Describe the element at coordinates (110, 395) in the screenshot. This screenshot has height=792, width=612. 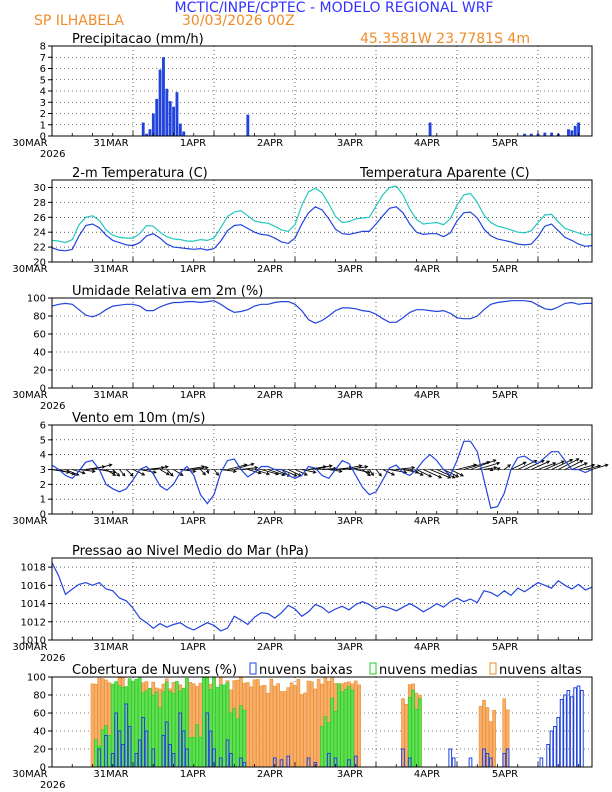
I see `rh-xtick-label: 31MAR` at that location.